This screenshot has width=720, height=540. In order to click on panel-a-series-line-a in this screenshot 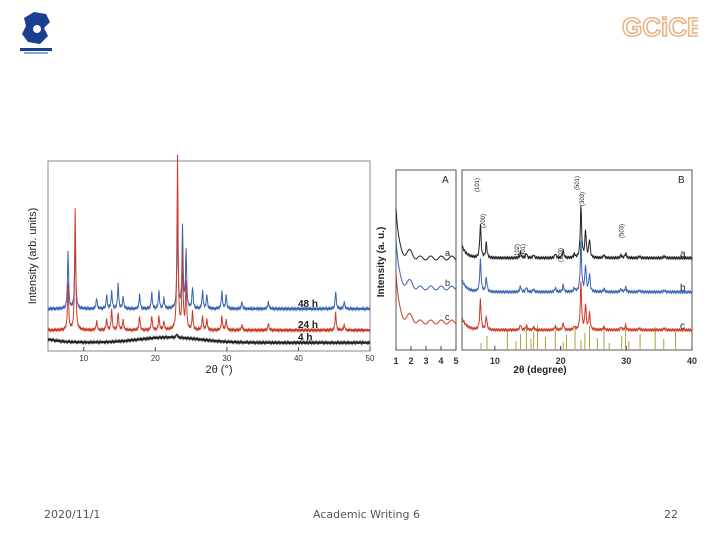, I will do `click(426, 234)`.